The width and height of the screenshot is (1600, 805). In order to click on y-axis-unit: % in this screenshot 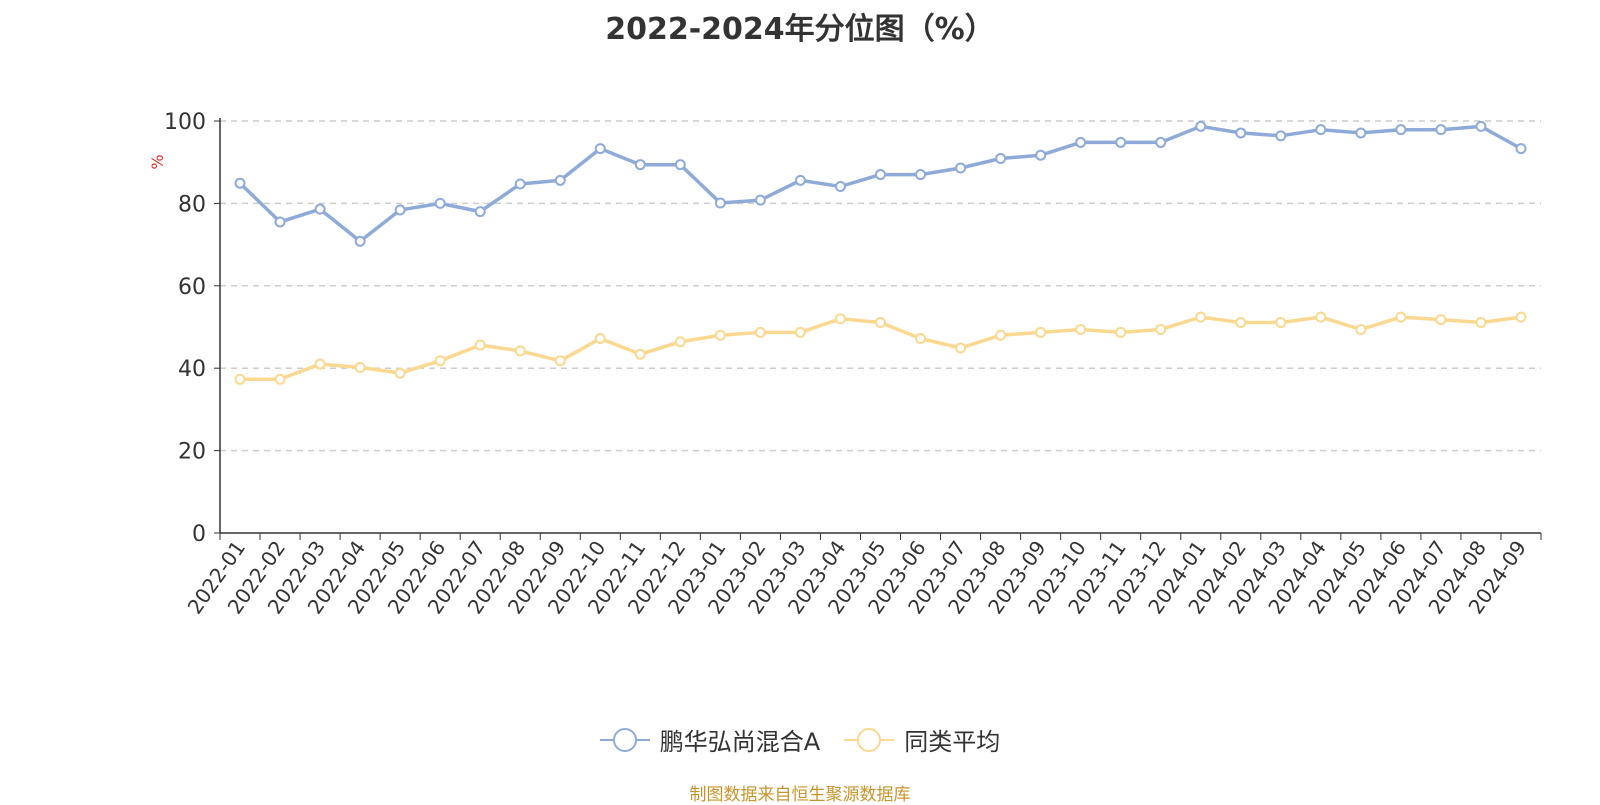, I will do `click(157, 161)`.